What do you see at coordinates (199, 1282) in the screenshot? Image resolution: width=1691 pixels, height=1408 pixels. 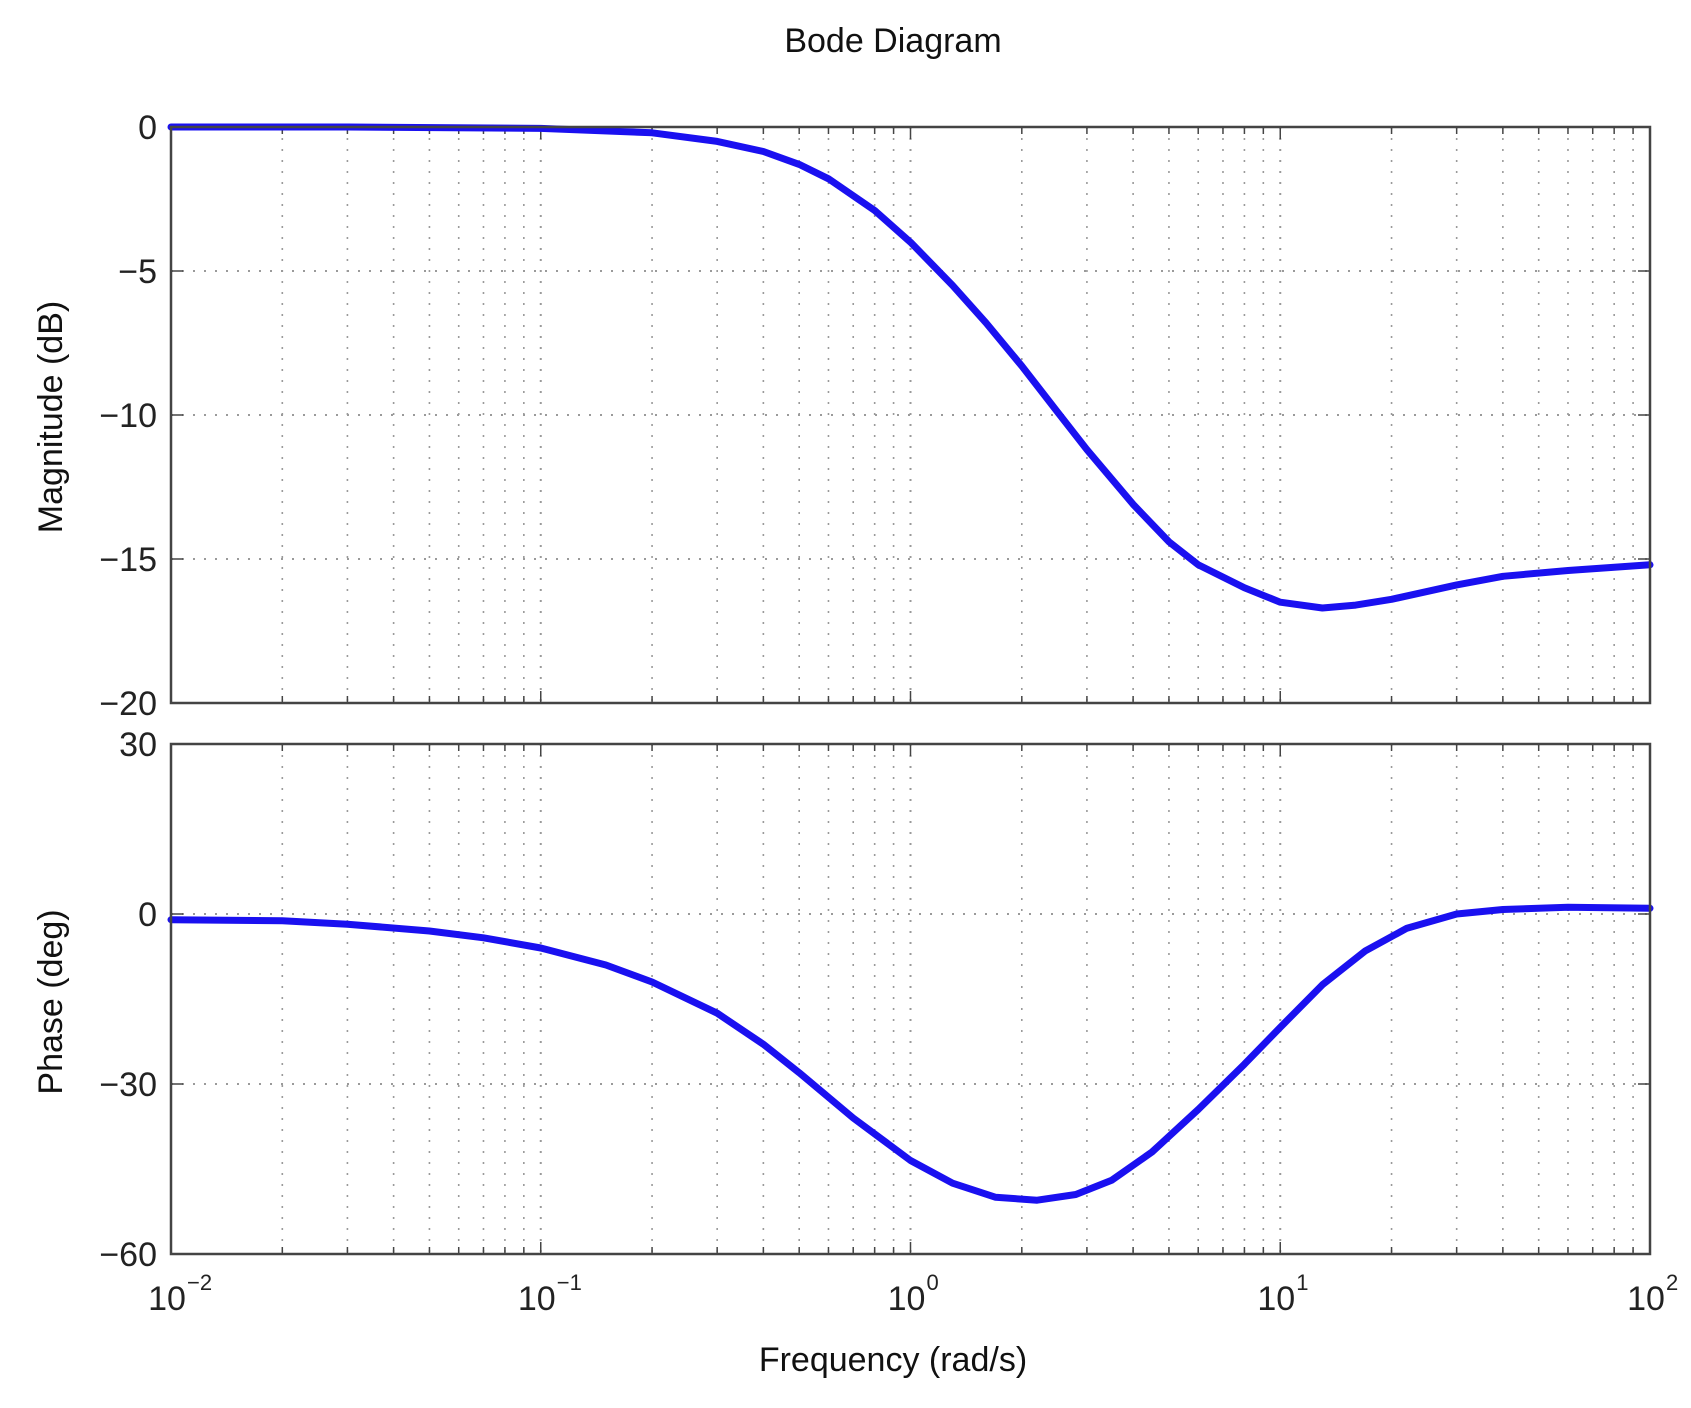 I see `x-tick-exponent: −2` at bounding box center [199, 1282].